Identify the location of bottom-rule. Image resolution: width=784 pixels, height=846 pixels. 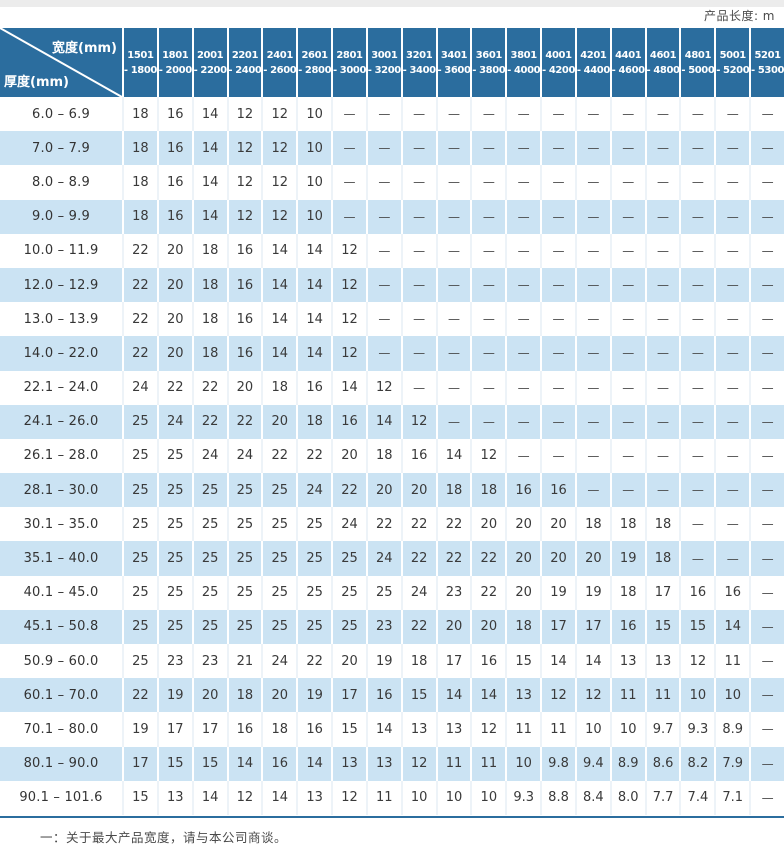
(392, 816).